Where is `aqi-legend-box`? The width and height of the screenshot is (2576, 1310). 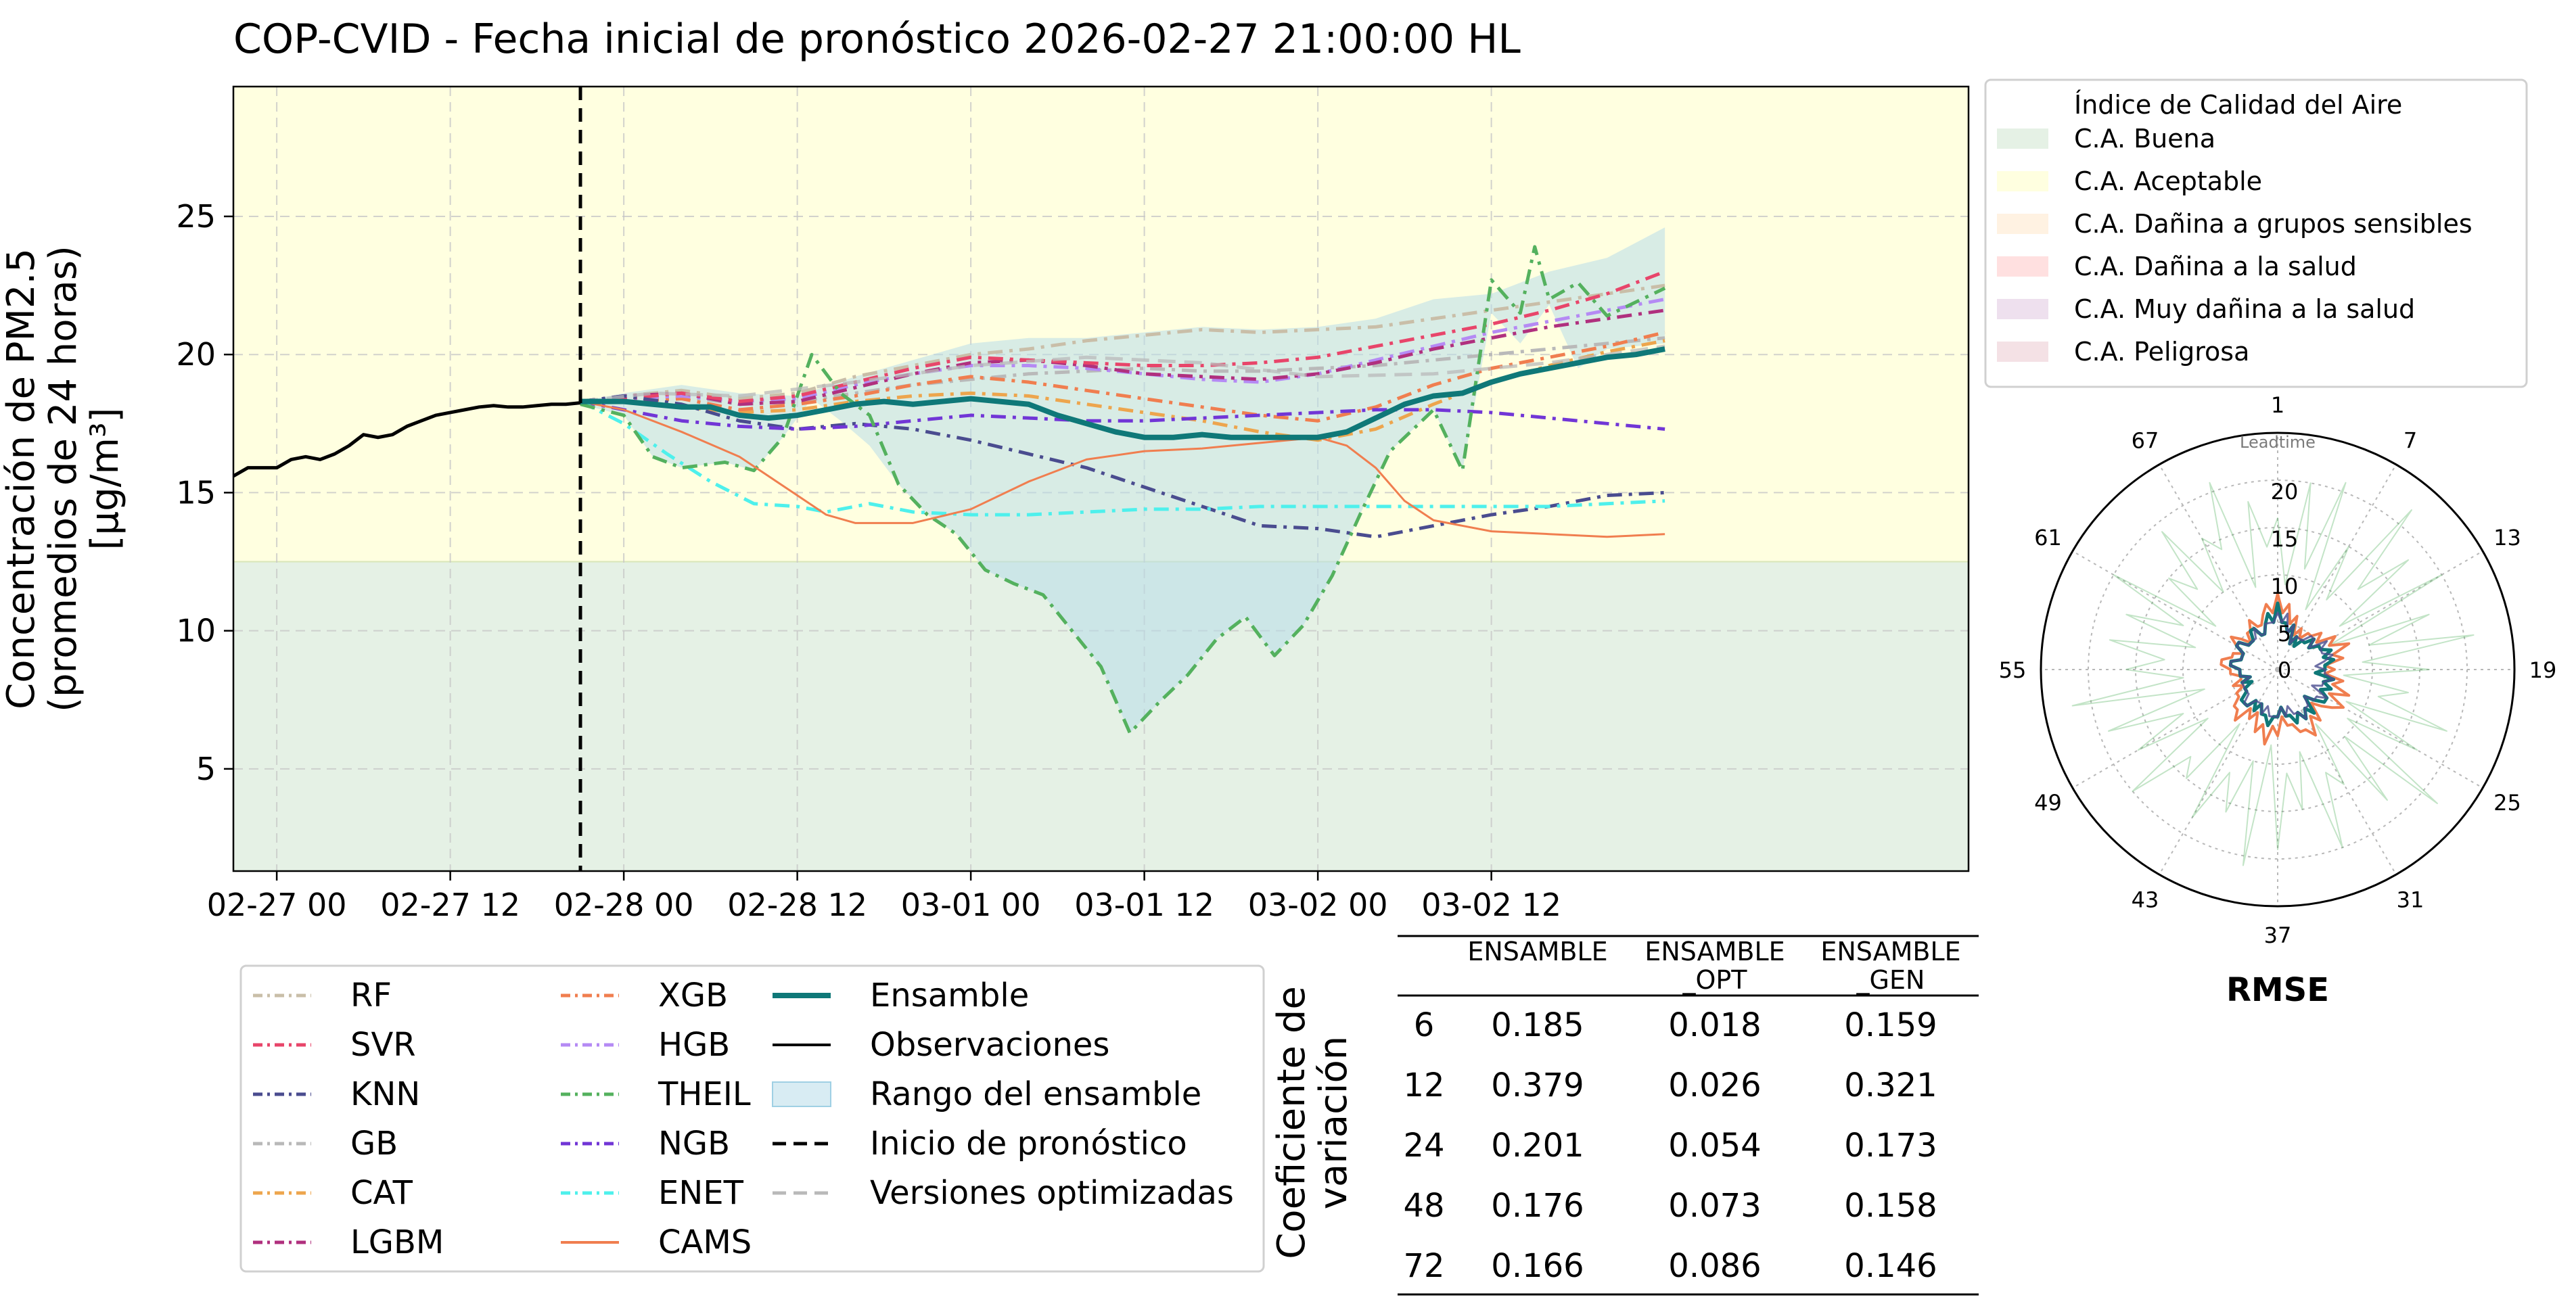
aqi-legend-box is located at coordinates (2256, 233).